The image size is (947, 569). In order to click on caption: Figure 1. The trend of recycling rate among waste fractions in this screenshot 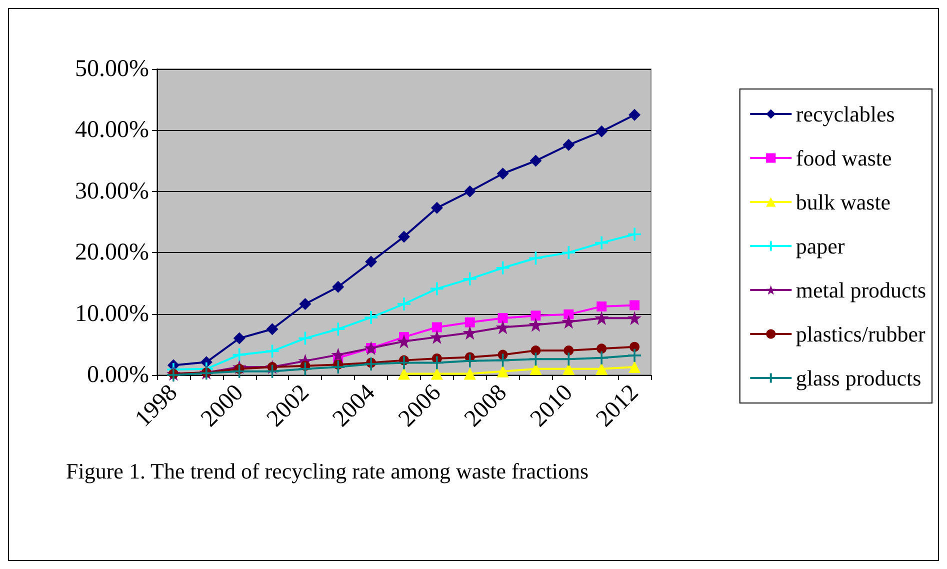, I will do `click(327, 471)`.